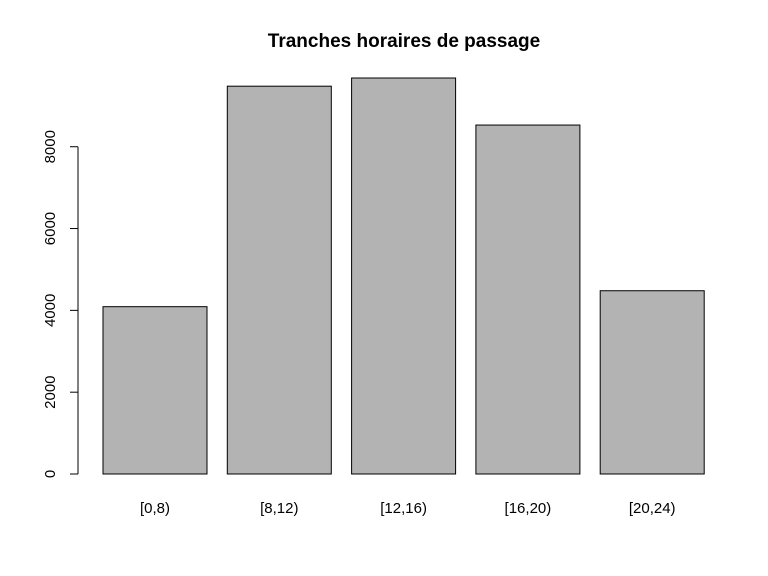 The height and width of the screenshot is (576, 768). What do you see at coordinates (403, 508) in the screenshot?
I see `x-tick-label: [12,16)` at bounding box center [403, 508].